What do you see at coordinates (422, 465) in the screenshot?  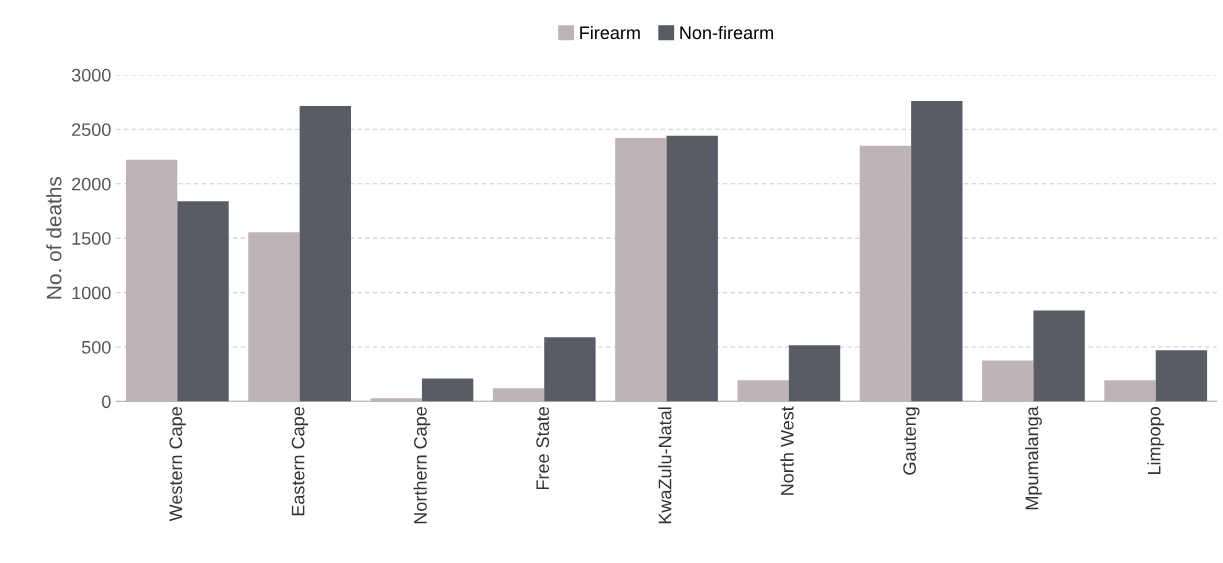 I see `x-tick-label: Northern Cape` at bounding box center [422, 465].